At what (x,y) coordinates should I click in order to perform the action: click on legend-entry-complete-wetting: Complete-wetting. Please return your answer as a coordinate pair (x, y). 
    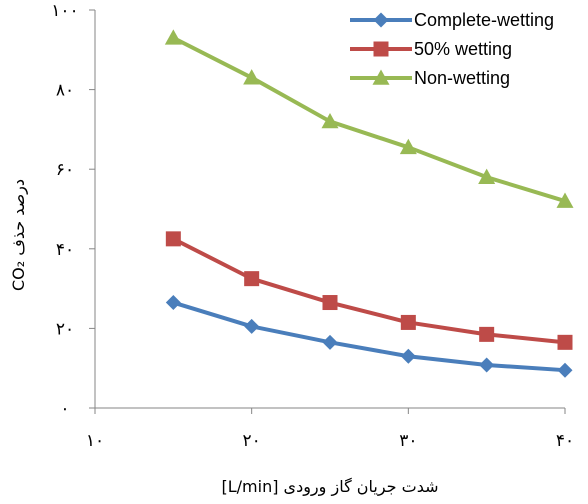
    Looking at the image, I should click on (452, 20).